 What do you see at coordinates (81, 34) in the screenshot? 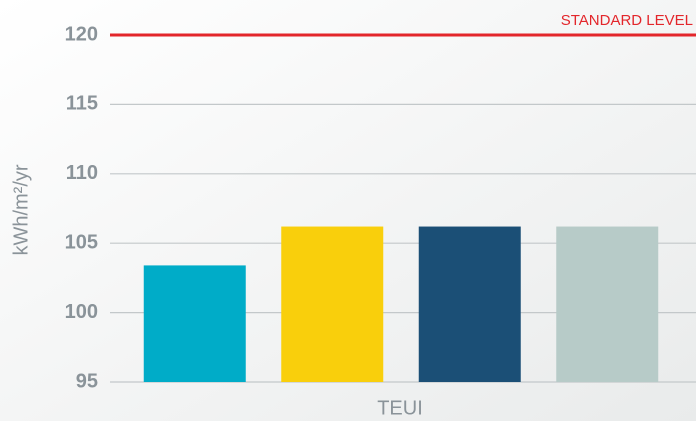
I see `y-tick-label: 120` at bounding box center [81, 34].